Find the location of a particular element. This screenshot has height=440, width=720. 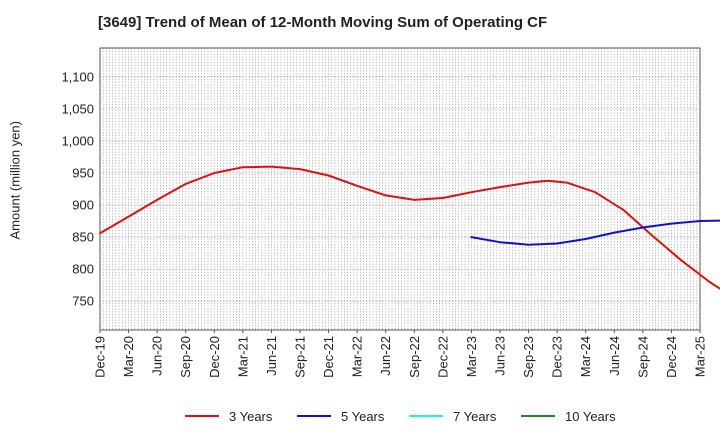

legend-label: 7 Years is located at coordinates (475, 416).